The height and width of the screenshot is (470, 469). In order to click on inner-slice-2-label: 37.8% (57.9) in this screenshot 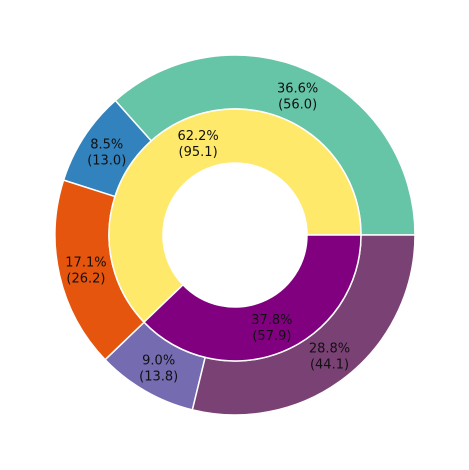, I will do `click(271, 328)`.